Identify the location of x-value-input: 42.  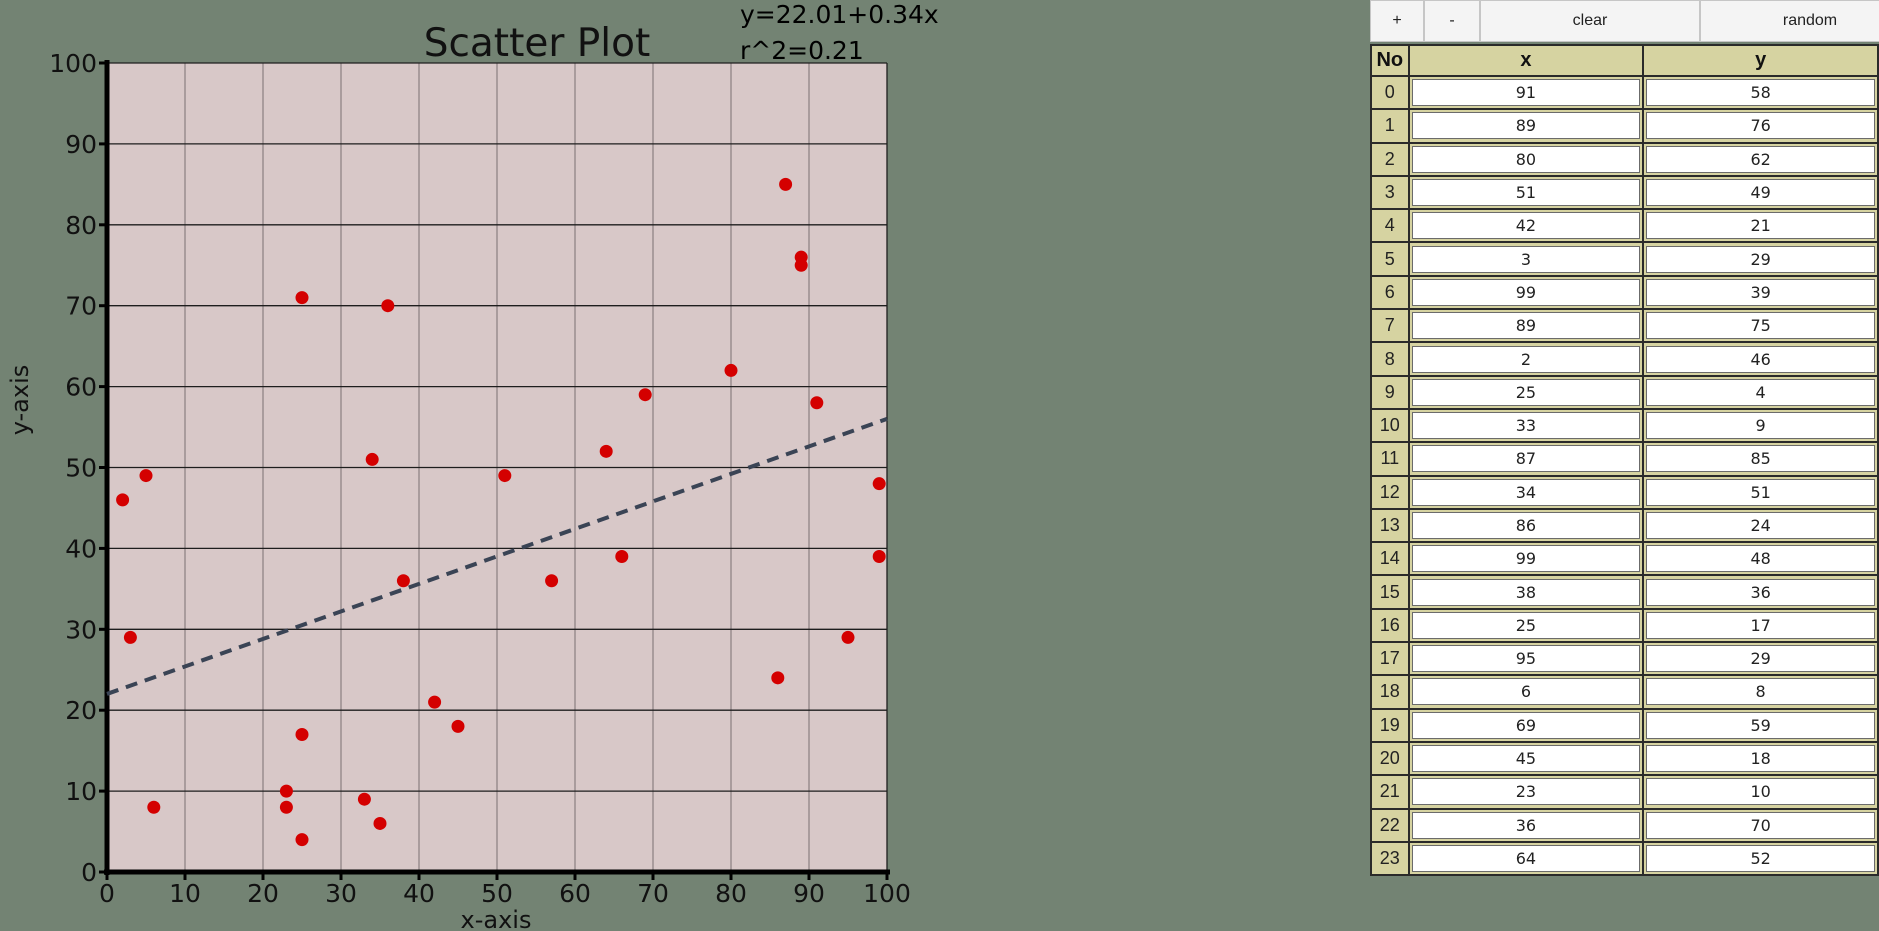
(1526, 226).